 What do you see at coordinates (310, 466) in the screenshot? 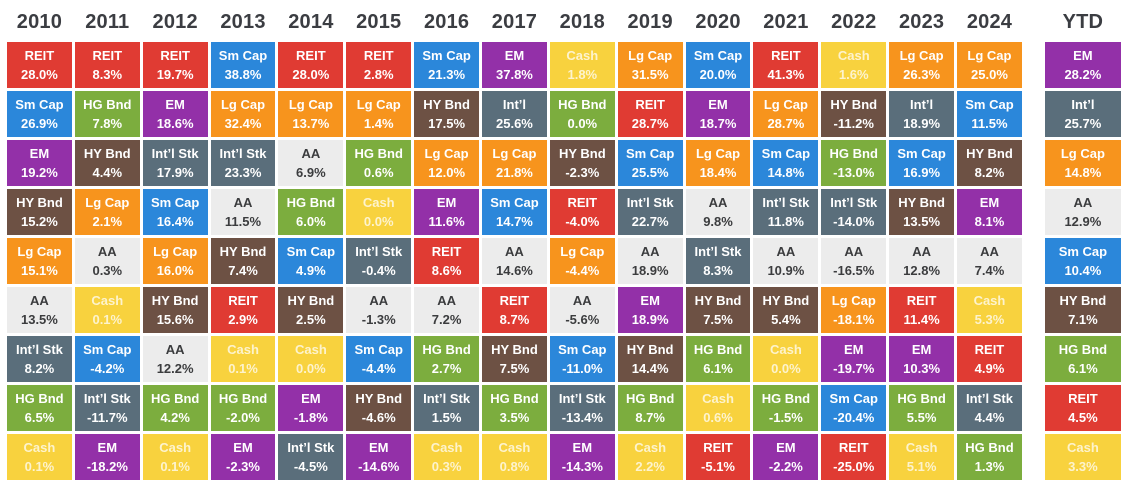
I see `asset-return-value: -4.5%` at bounding box center [310, 466].